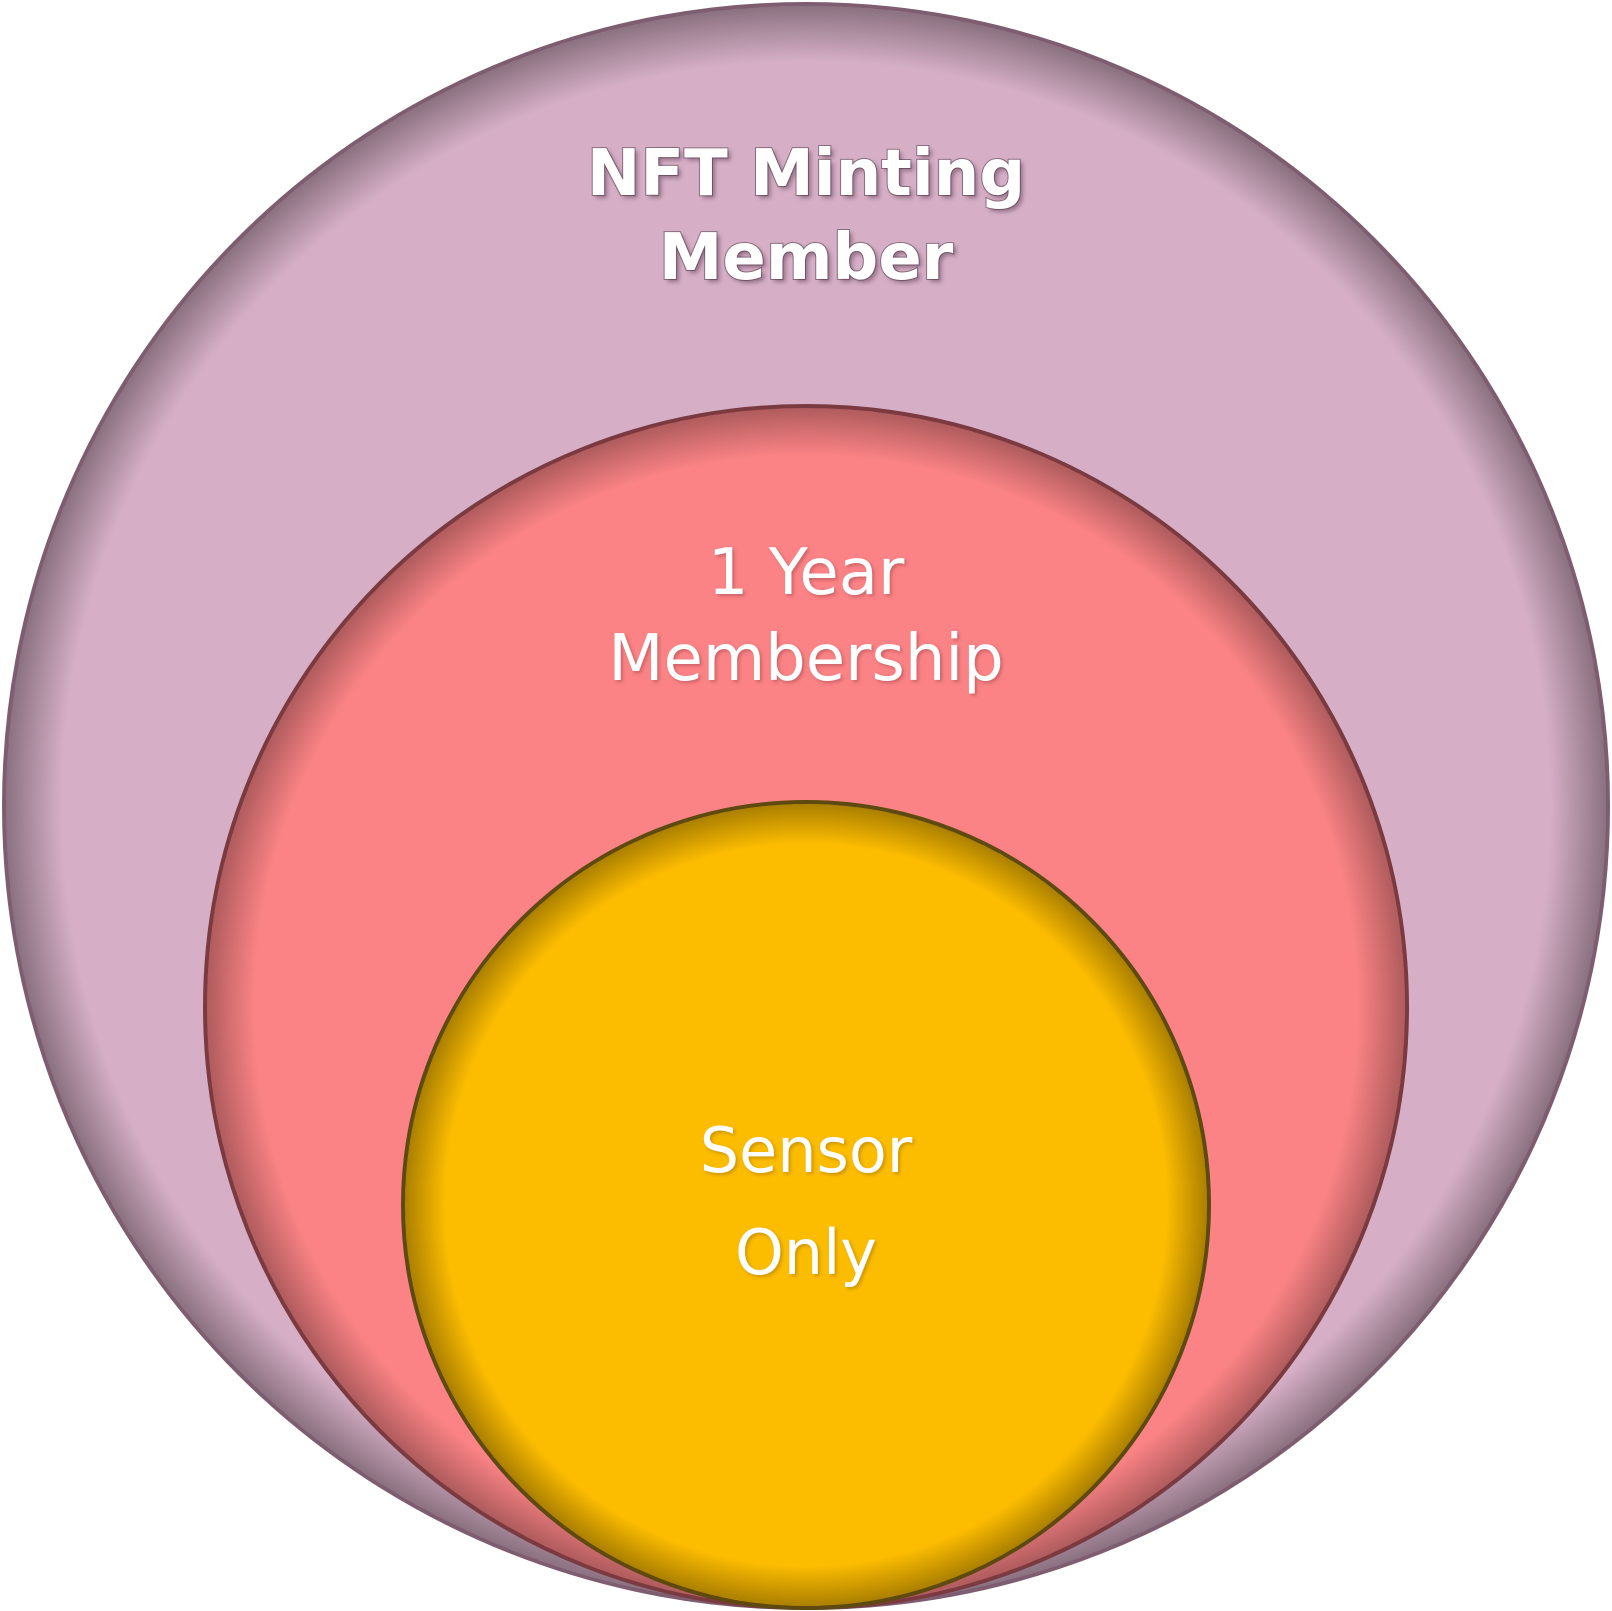  What do you see at coordinates (806, 258) in the screenshot?
I see `outer-label-line2: Member` at bounding box center [806, 258].